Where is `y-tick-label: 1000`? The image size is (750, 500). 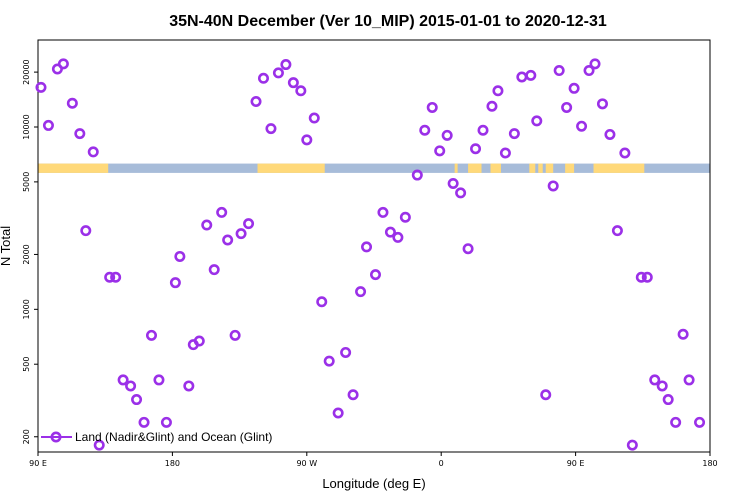
y-tick-label: 1000 is located at coordinates (26, 309).